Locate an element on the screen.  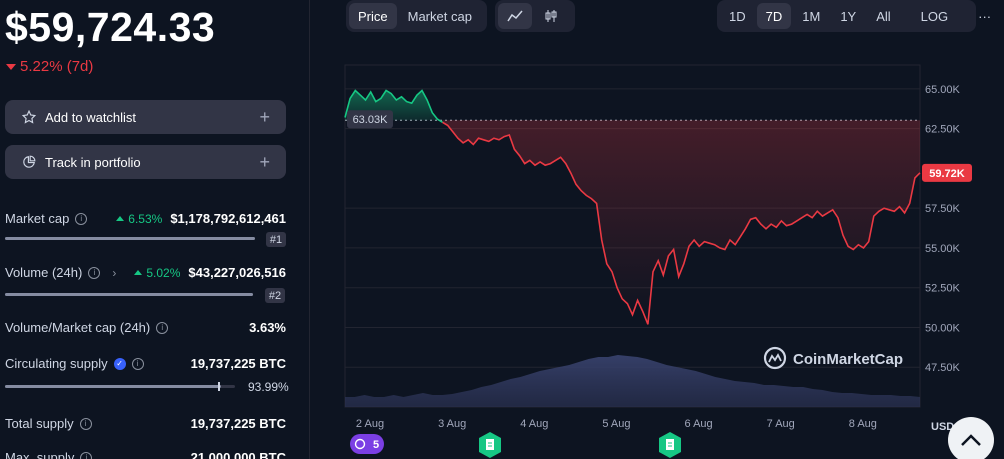
event-markers: 5 is located at coordinates (515, 445).